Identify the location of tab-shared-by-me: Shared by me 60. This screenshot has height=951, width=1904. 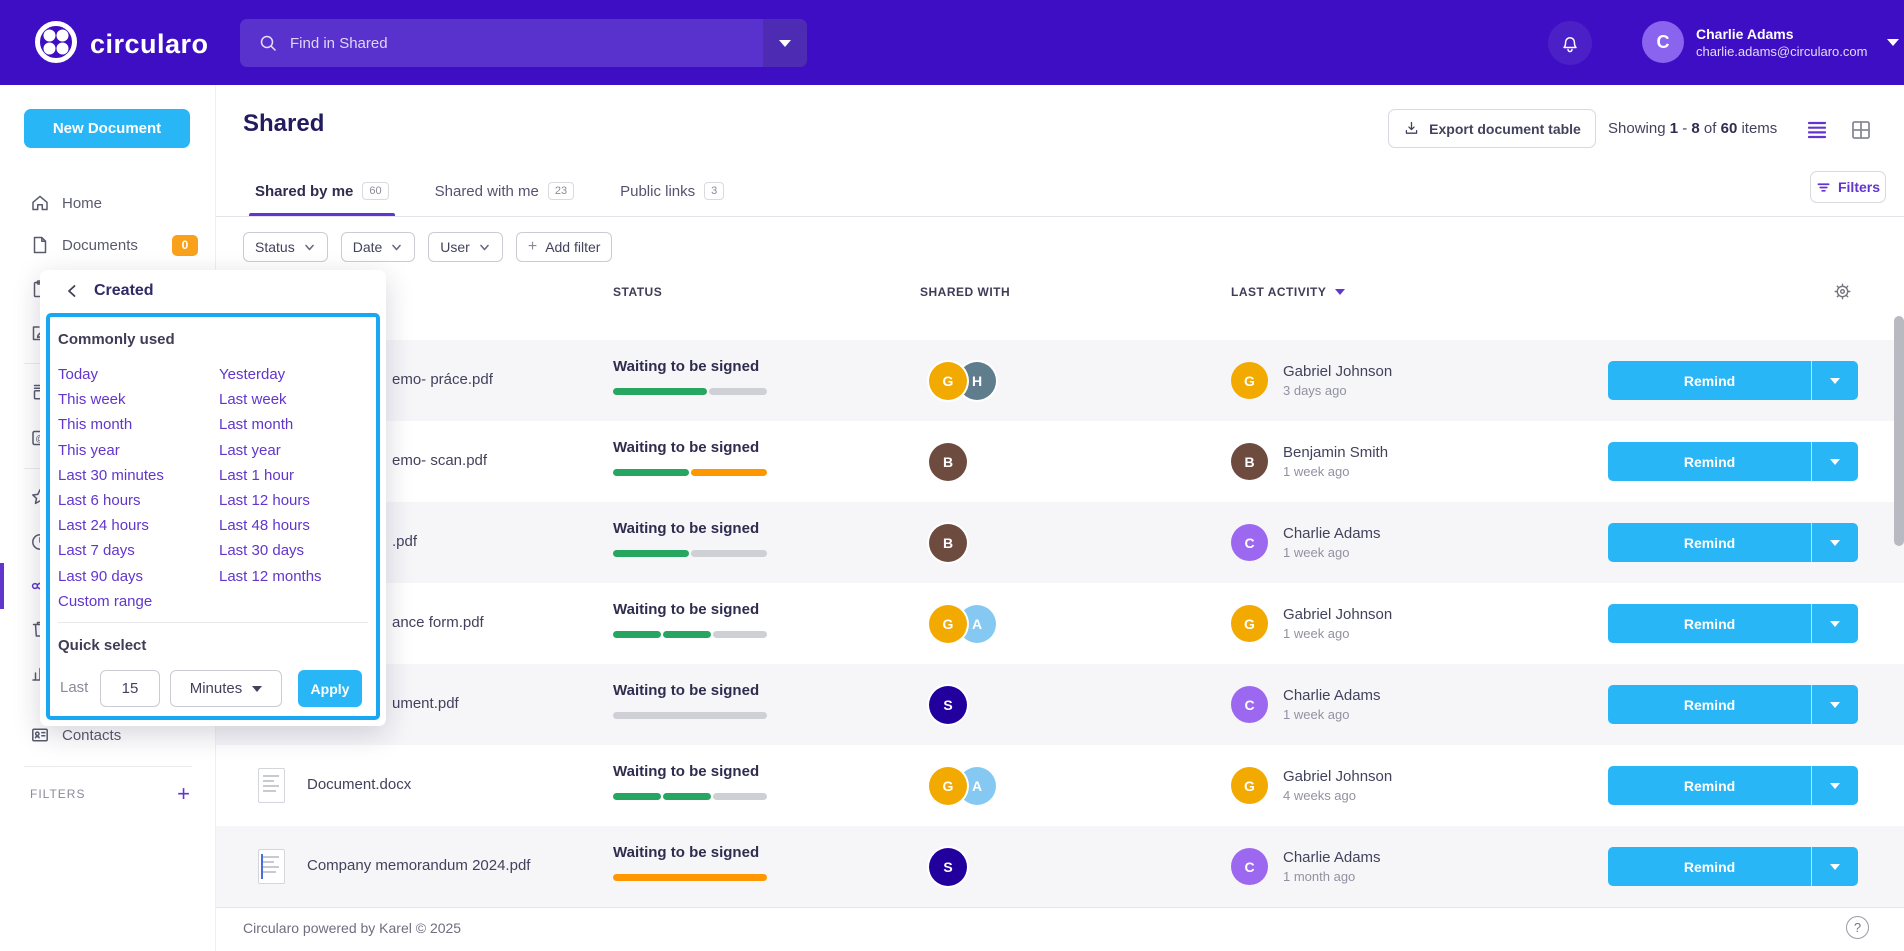
(322, 199).